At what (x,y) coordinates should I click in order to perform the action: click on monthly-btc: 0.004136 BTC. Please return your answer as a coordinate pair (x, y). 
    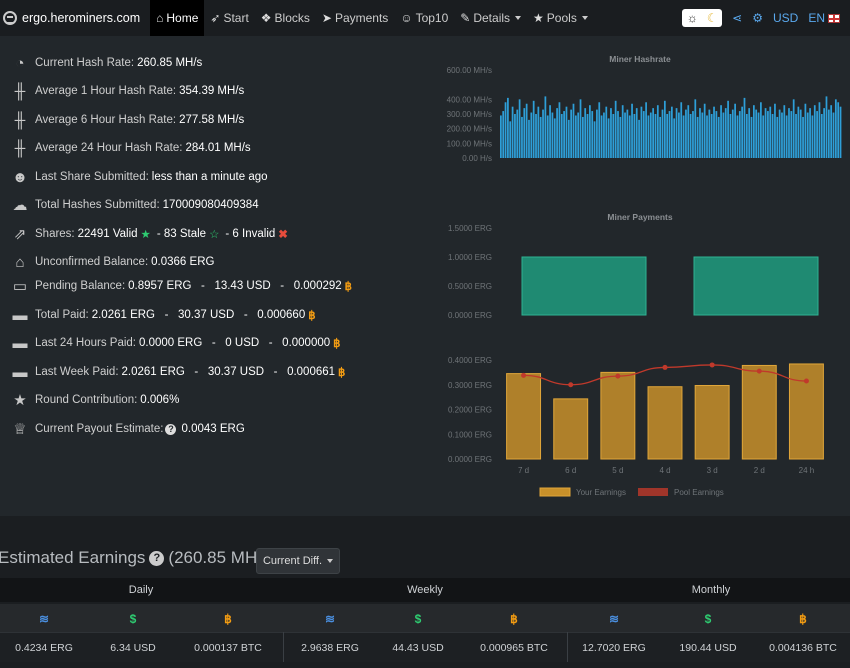
    Looking at the image, I should click on (803, 648).